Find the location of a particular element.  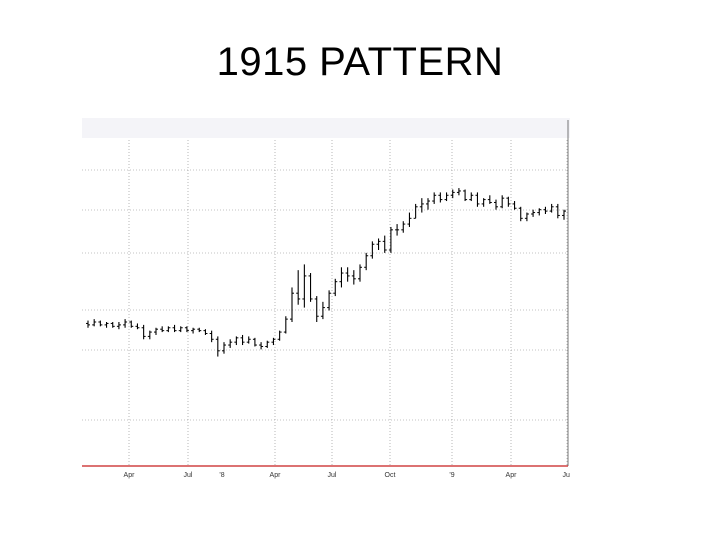

x-axis-ticks: Apr Jul '8 Apr Jul Oct '9 Apr Jul is located at coordinates (347, 475).